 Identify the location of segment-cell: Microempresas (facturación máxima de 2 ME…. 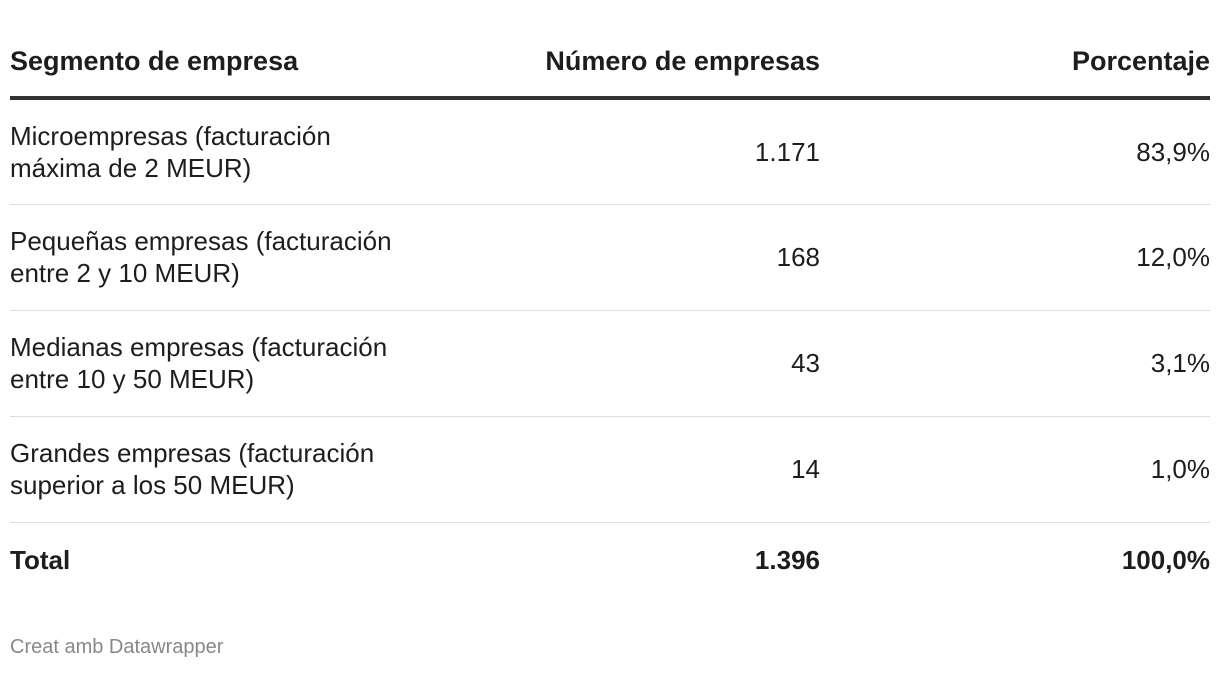
(240, 151).